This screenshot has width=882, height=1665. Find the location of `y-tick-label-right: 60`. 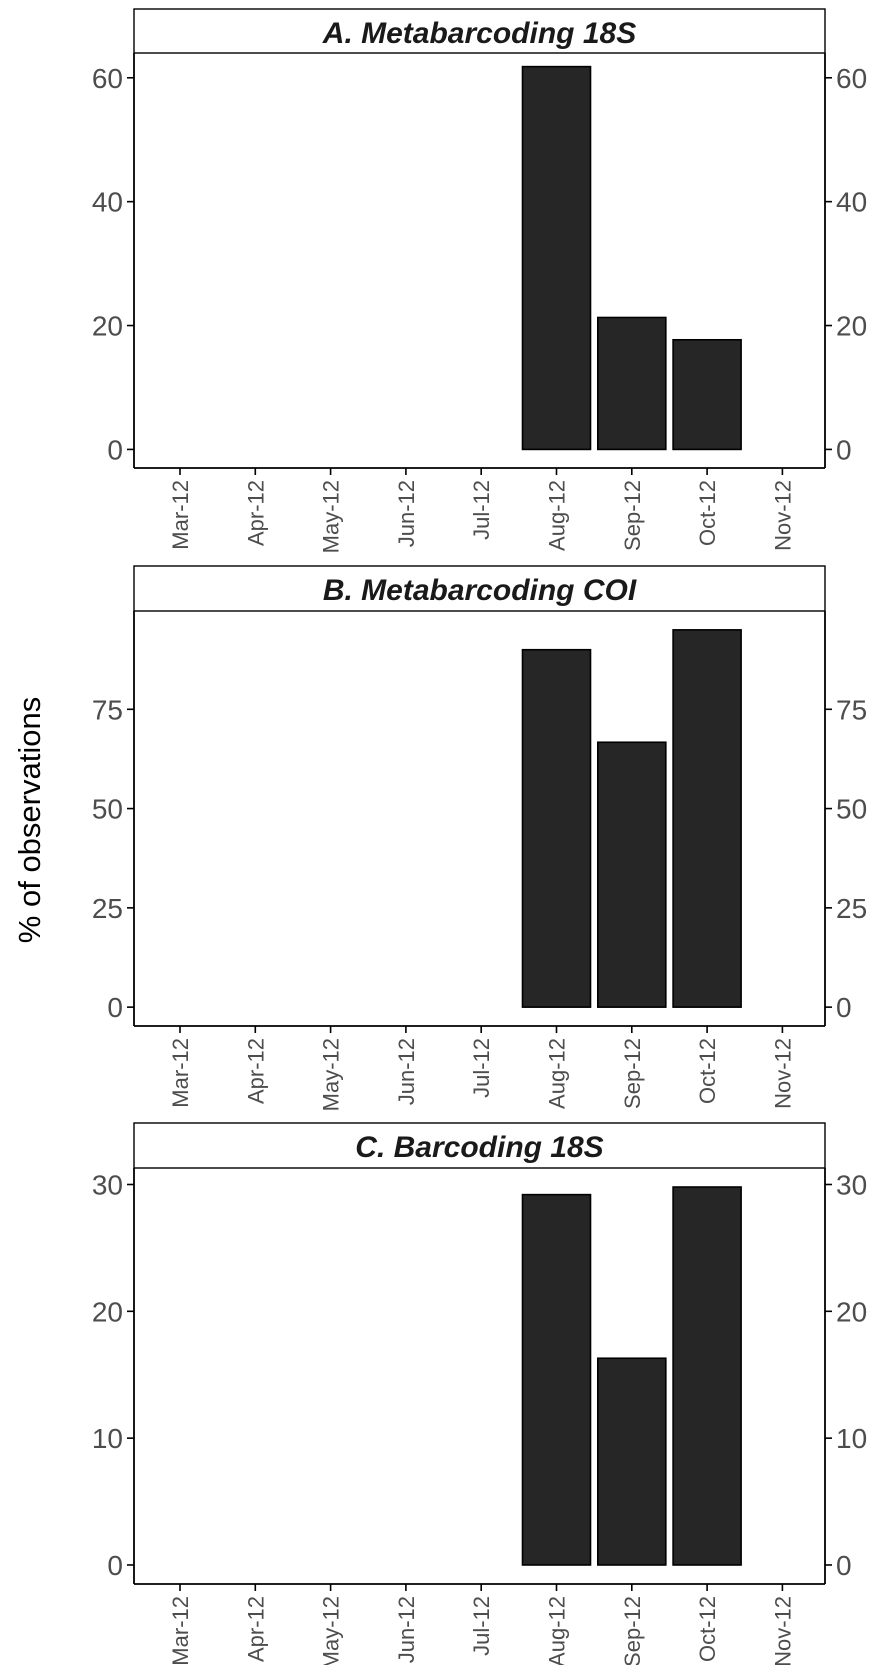

y-tick-label-right: 60 is located at coordinates (851, 78).